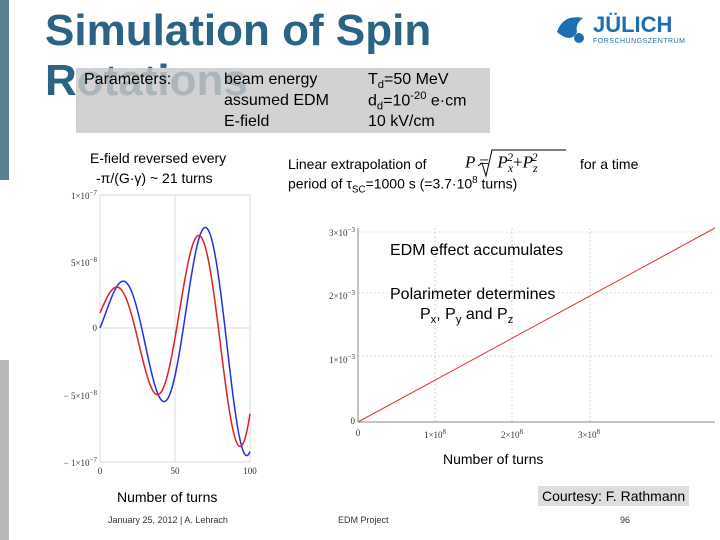 The height and width of the screenshot is (540, 720). I want to click on annotation: Px, Py and Pz, so click(467, 316).